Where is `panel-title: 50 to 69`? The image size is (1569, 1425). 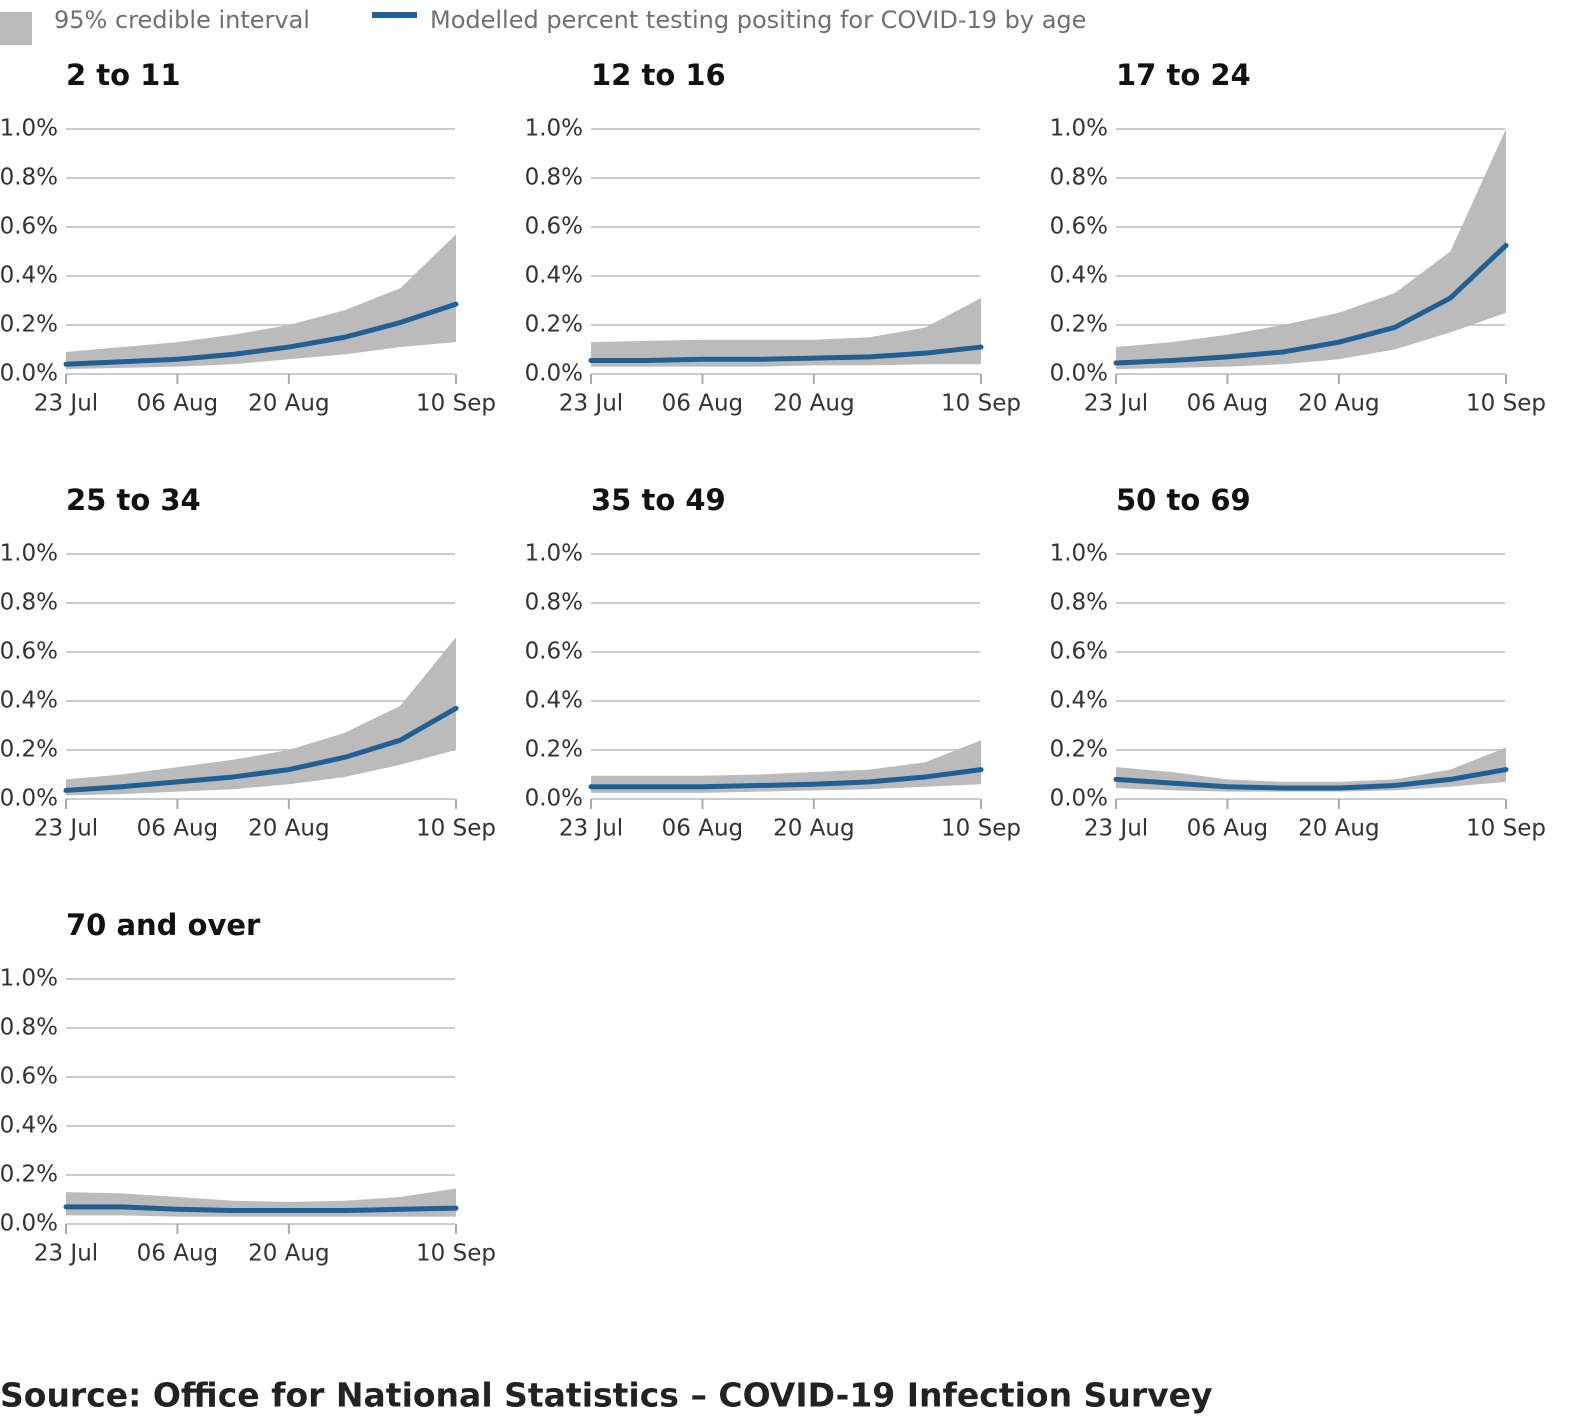 panel-title: 50 to 69 is located at coordinates (1183, 500).